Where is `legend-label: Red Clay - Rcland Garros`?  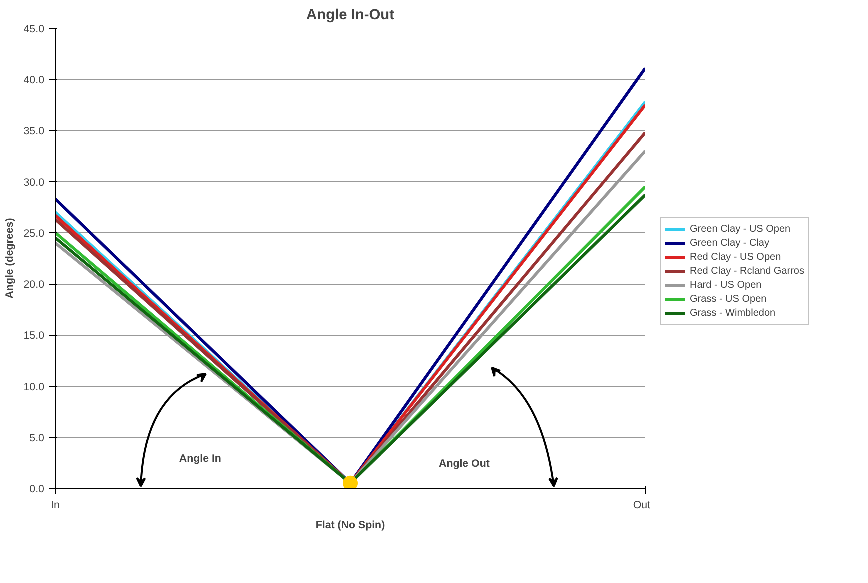 legend-label: Red Clay - Rcland Garros is located at coordinates (747, 271).